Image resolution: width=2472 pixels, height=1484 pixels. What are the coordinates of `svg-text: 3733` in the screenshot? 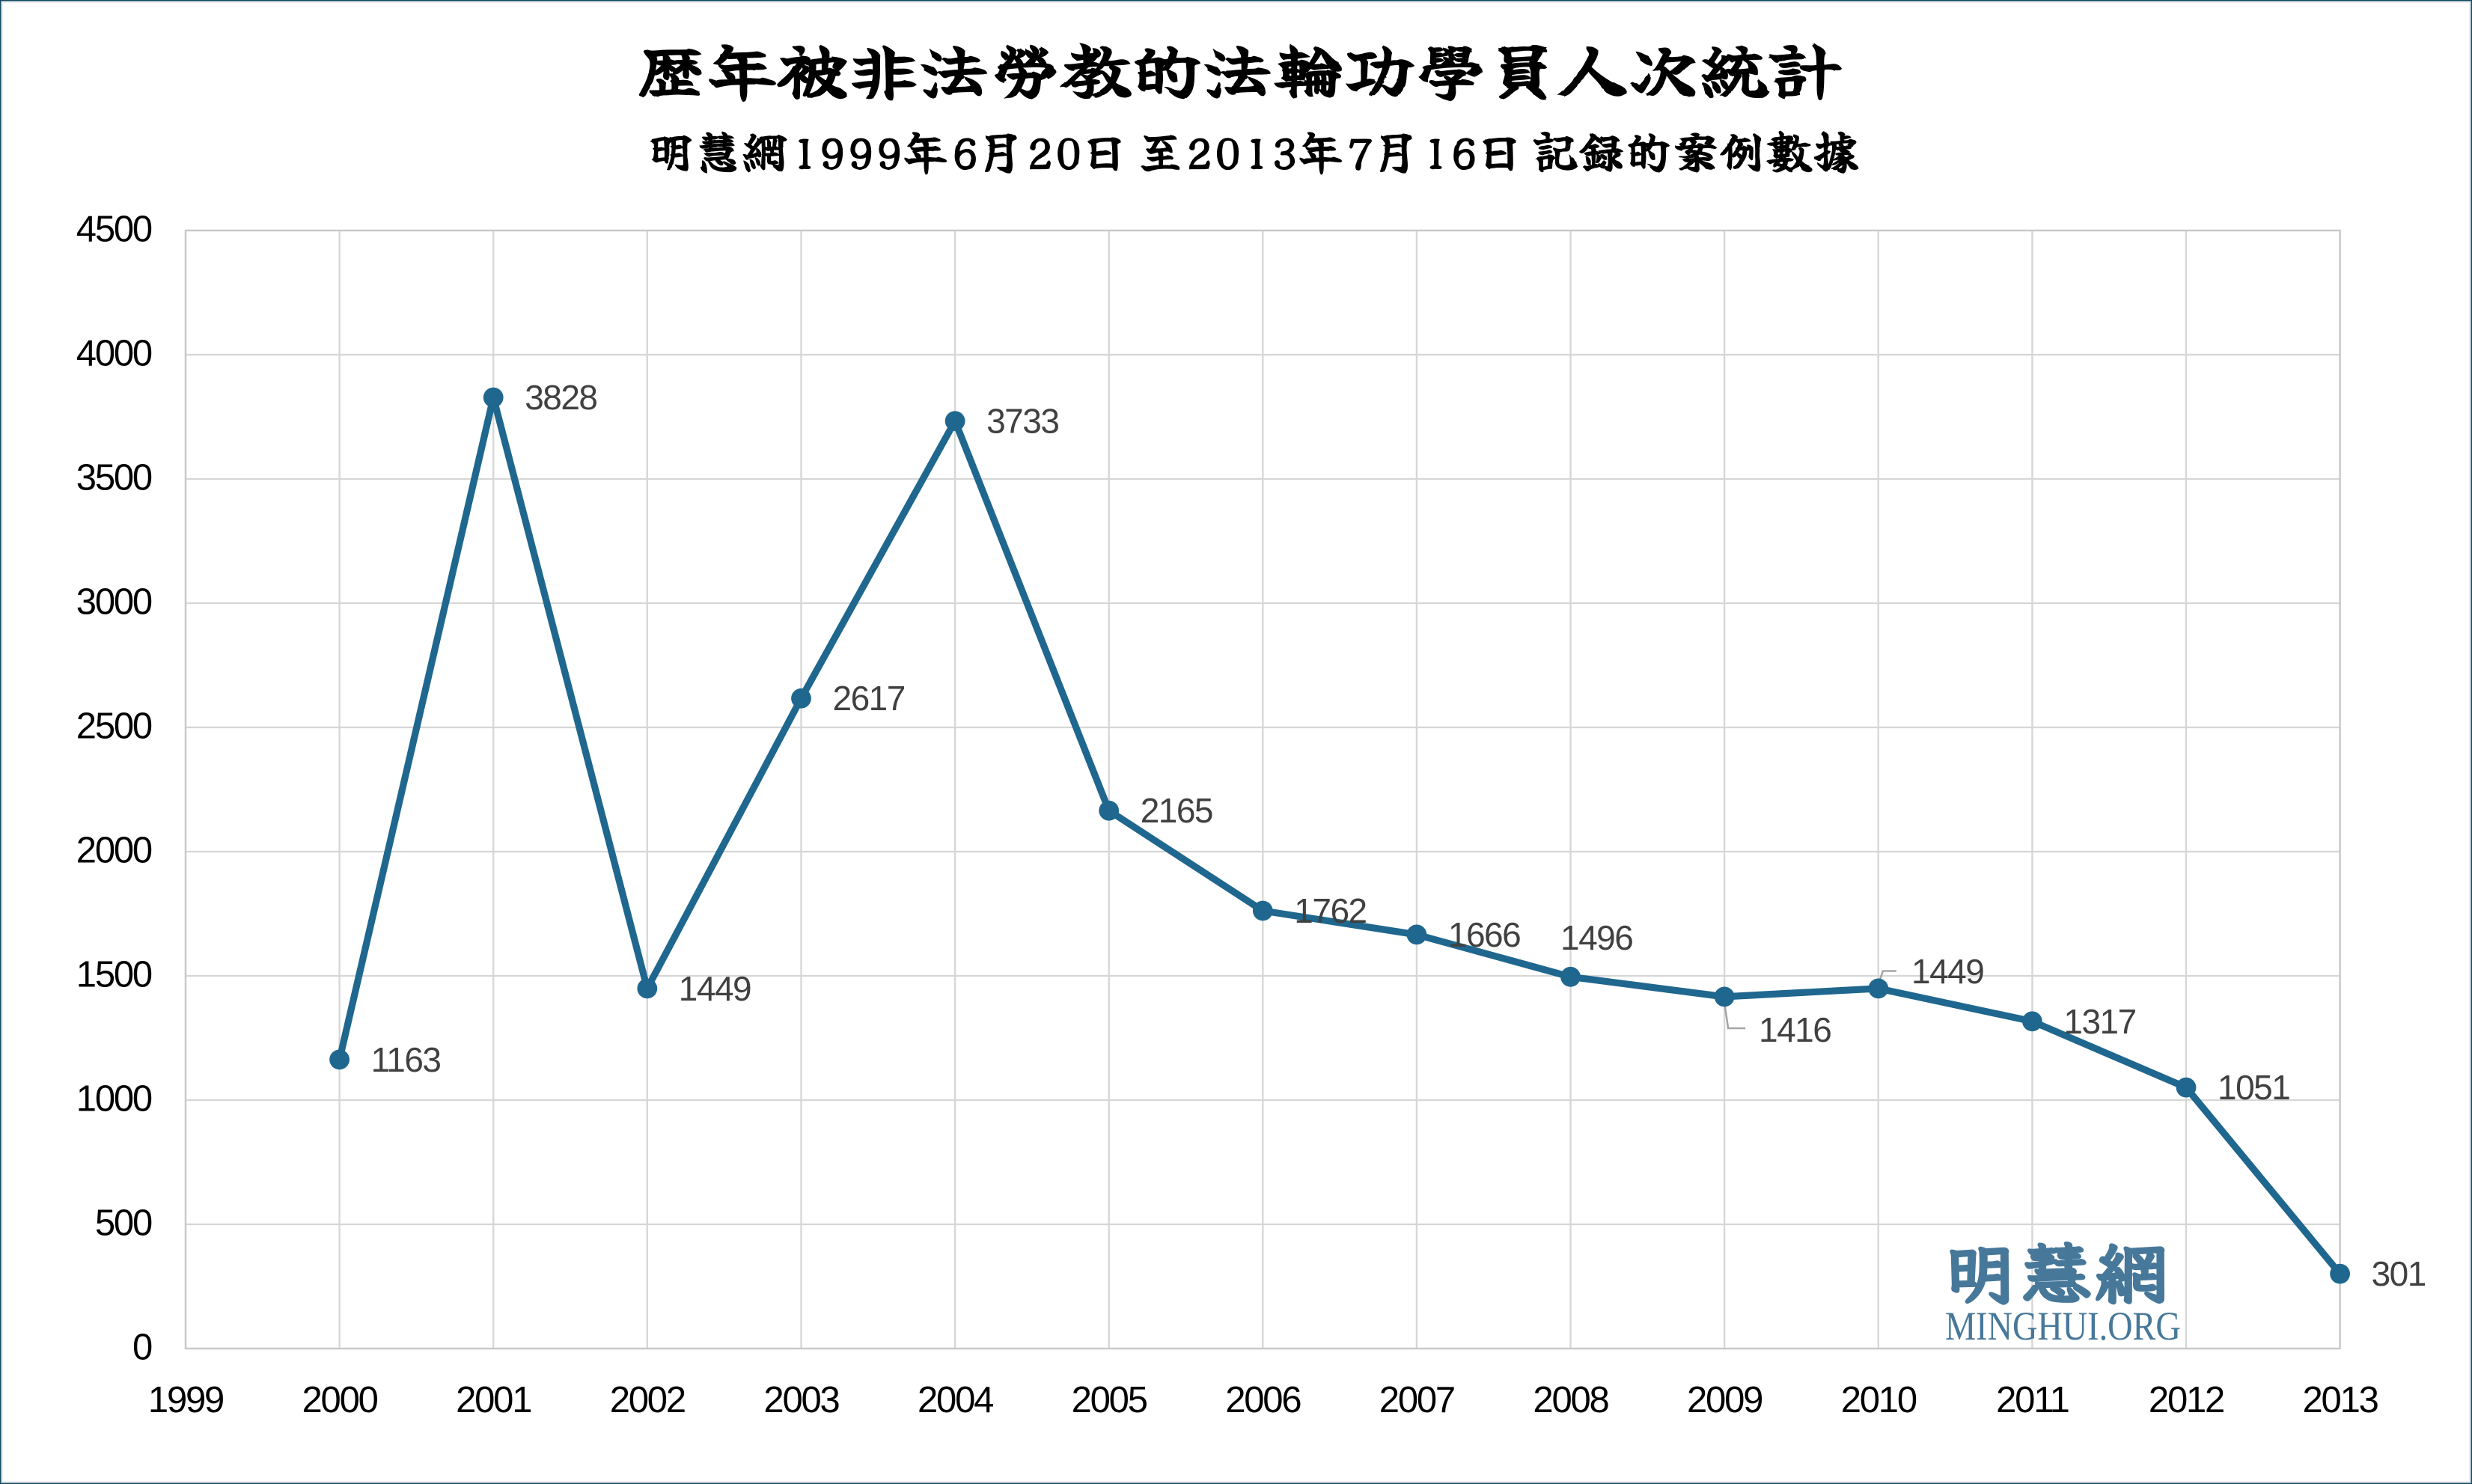 It's located at (1022, 421).